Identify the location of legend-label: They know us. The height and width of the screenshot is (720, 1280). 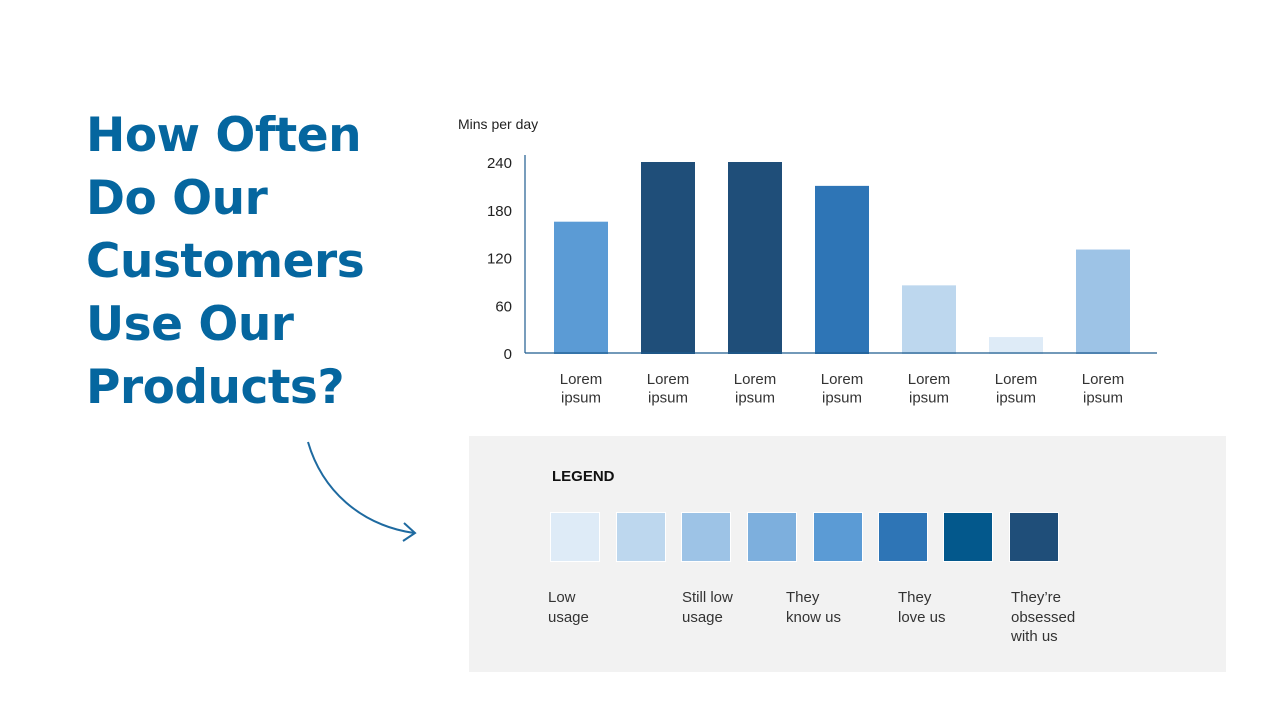
(814, 607).